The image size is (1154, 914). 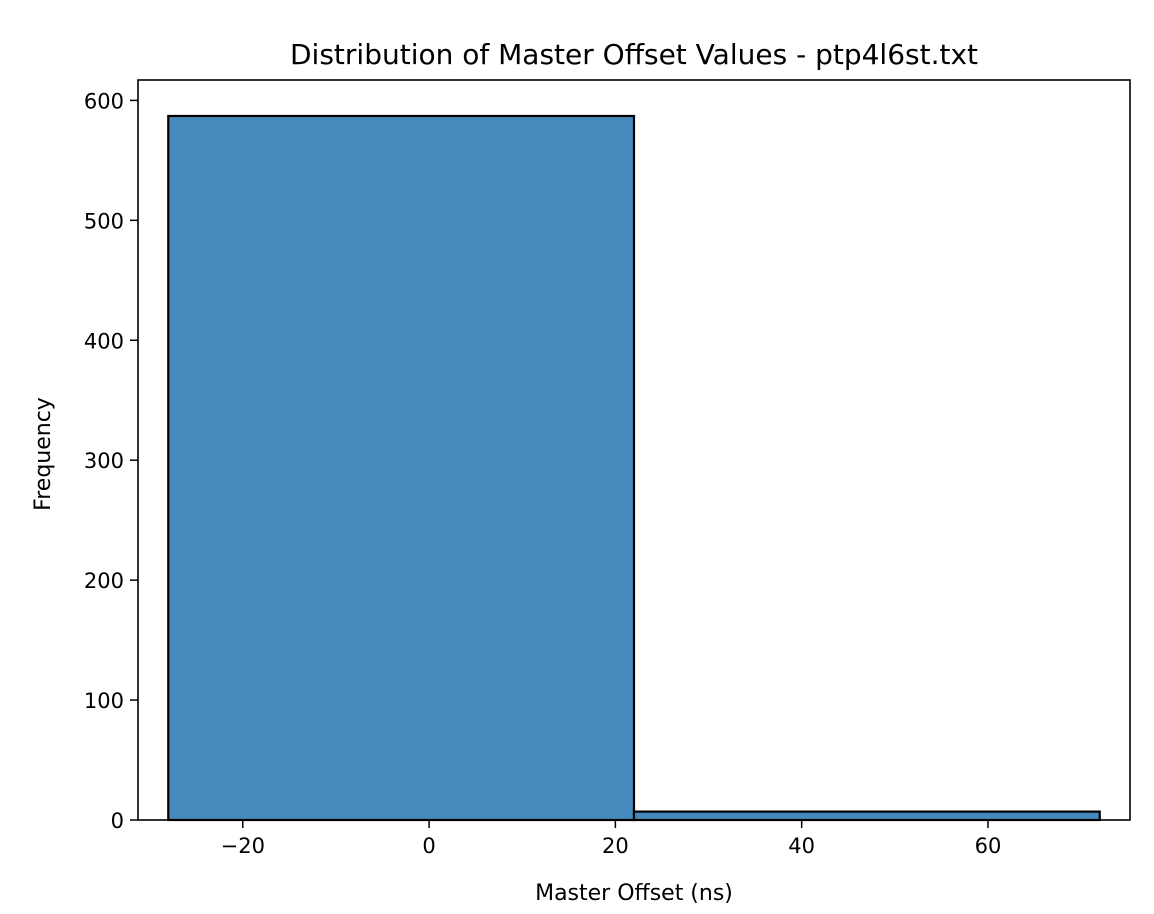 I want to click on x-axis-label: Master Offset (ns), so click(x=634, y=893).